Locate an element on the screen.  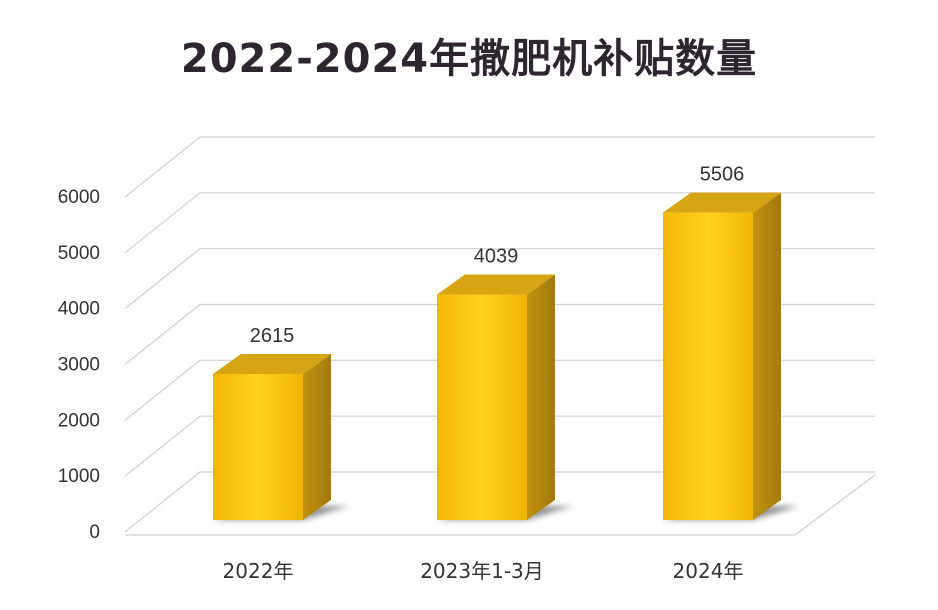
data-label: 4039 is located at coordinates (496, 256).